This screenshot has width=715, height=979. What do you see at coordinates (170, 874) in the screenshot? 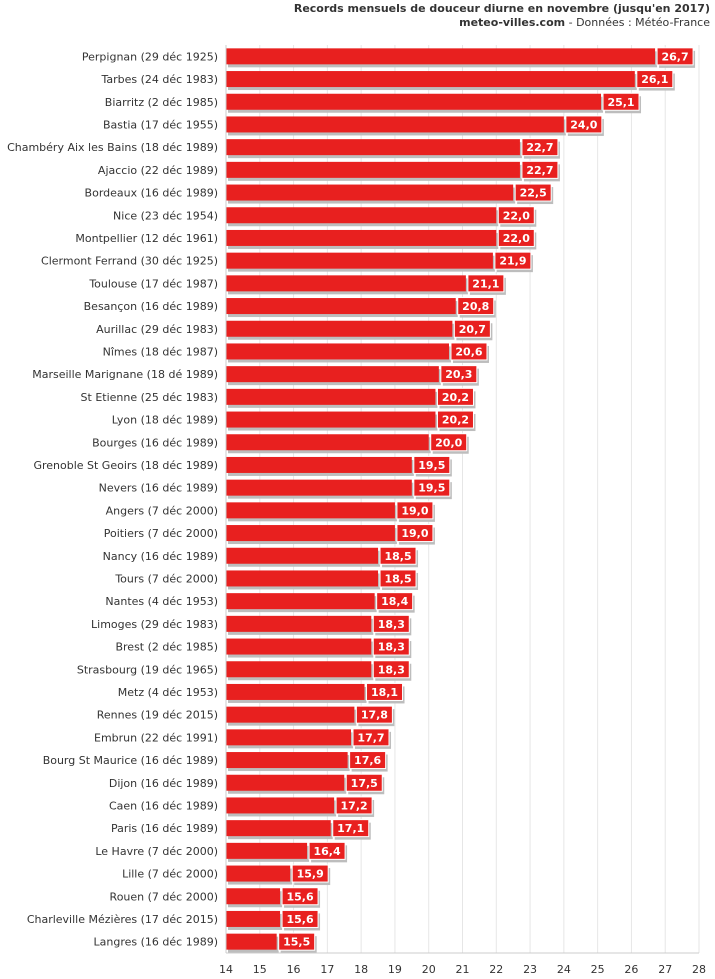
I see `category-label: Lille (7 déc 2000)` at bounding box center [170, 874].